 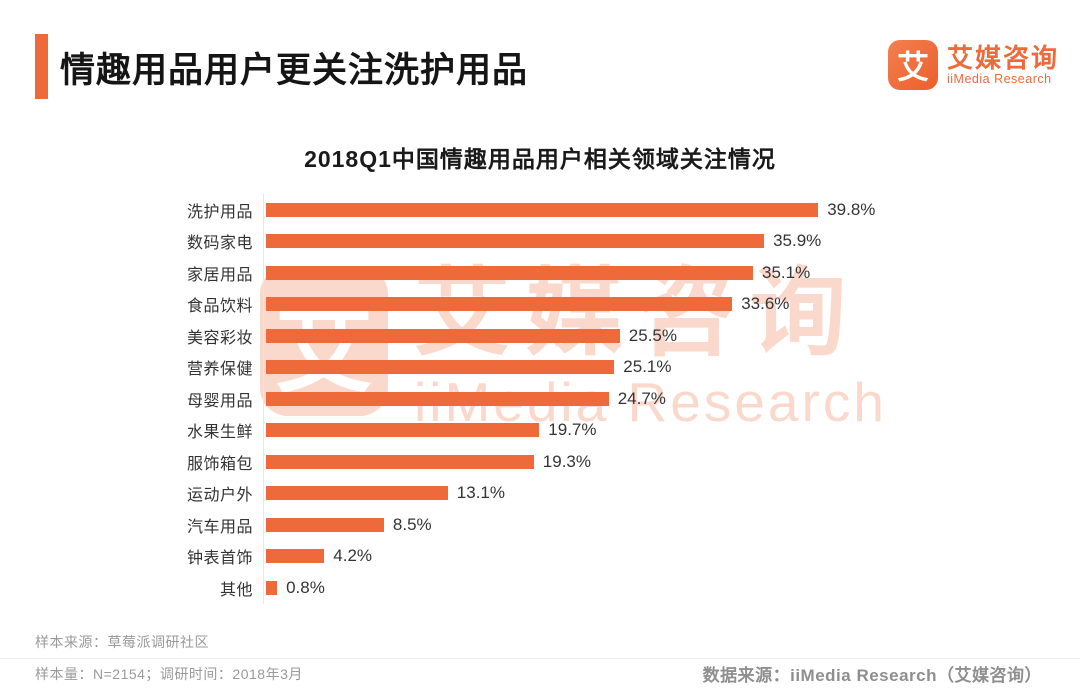 I want to click on bar-row: 服饰箱包 19.3%, so click(x=540, y=462).